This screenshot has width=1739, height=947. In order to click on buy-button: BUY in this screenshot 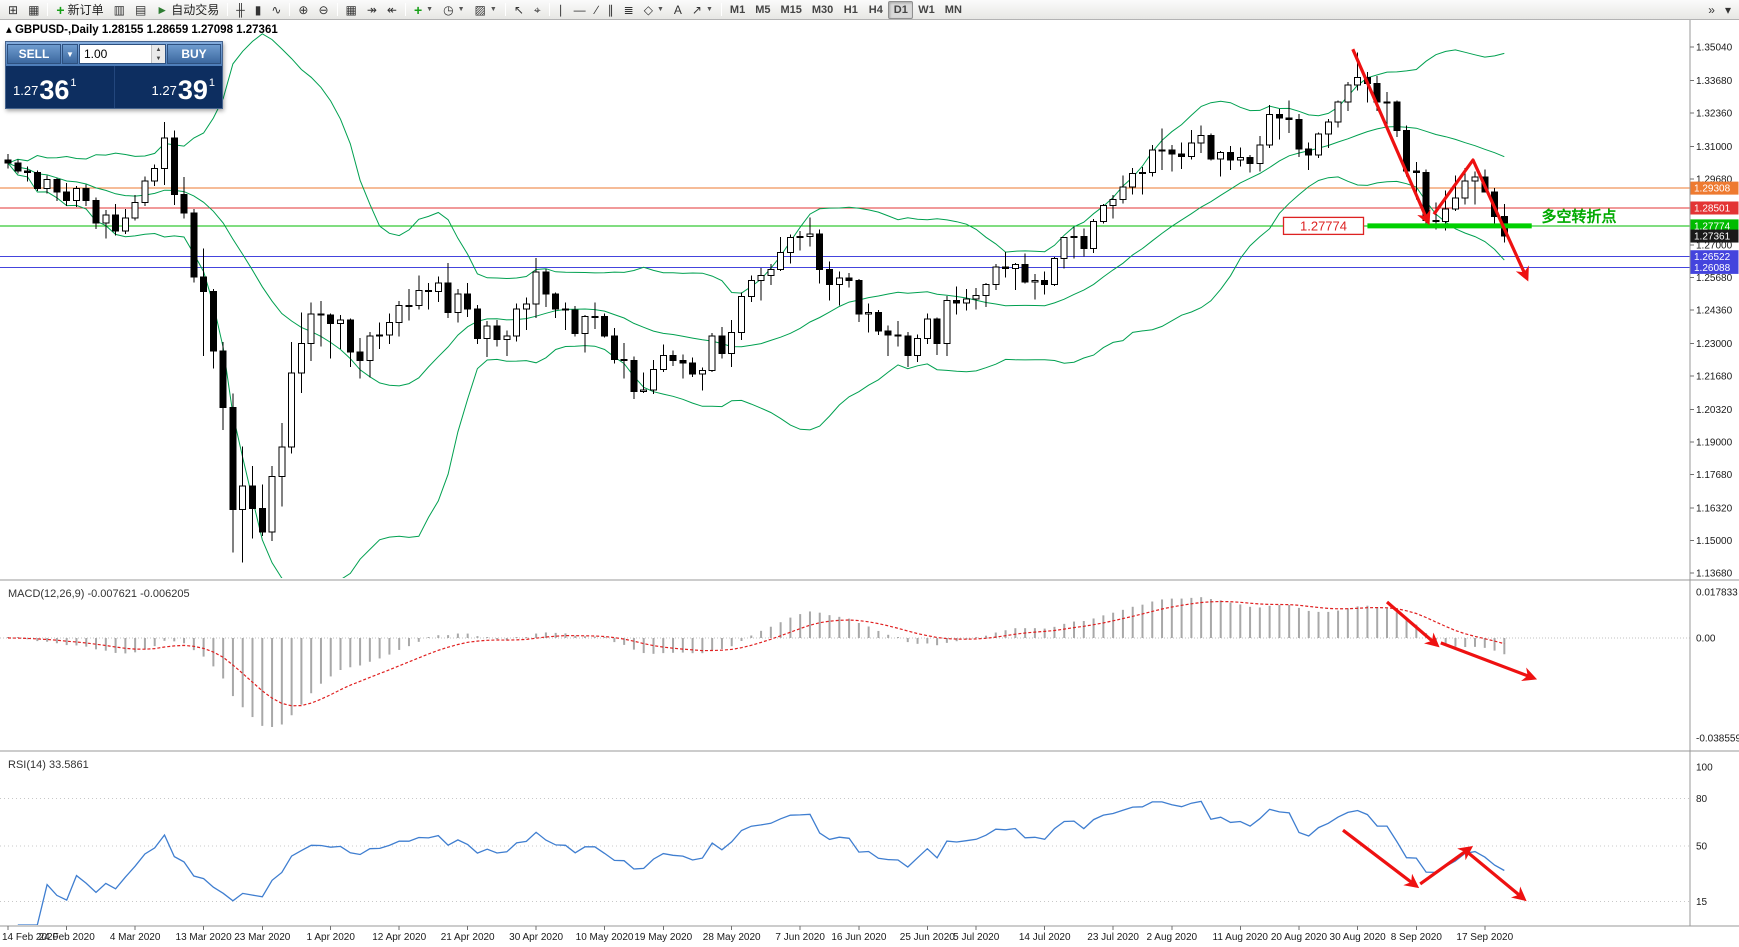, I will do `click(194, 54)`.